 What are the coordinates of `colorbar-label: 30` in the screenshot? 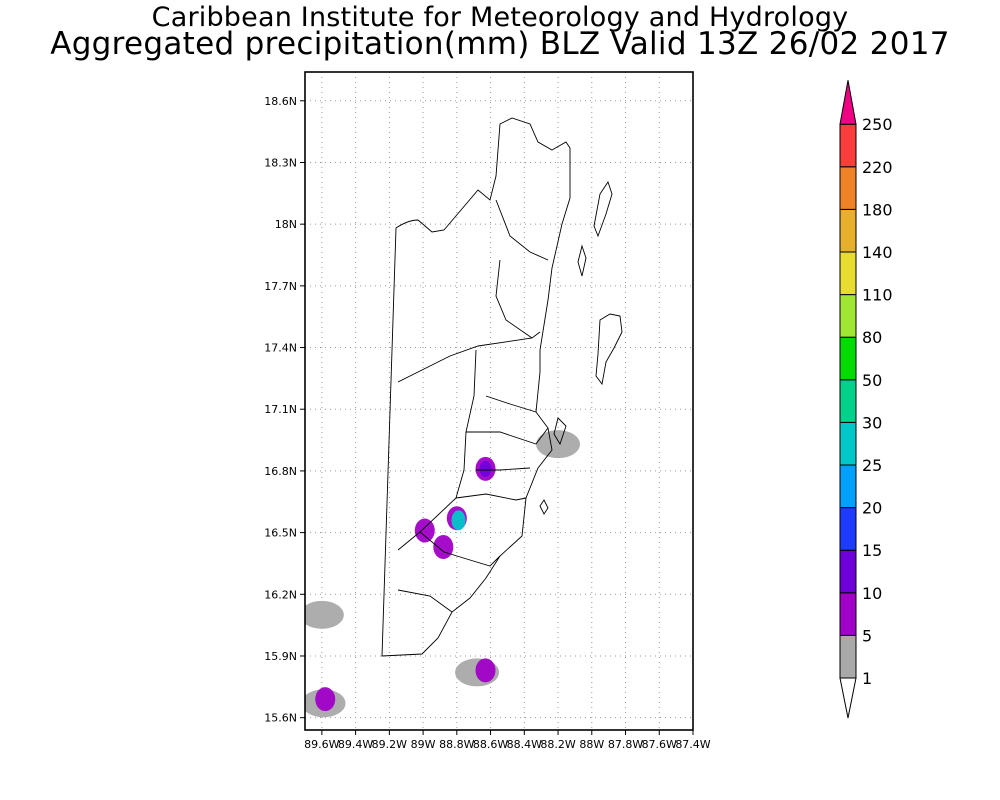 It's located at (872, 422).